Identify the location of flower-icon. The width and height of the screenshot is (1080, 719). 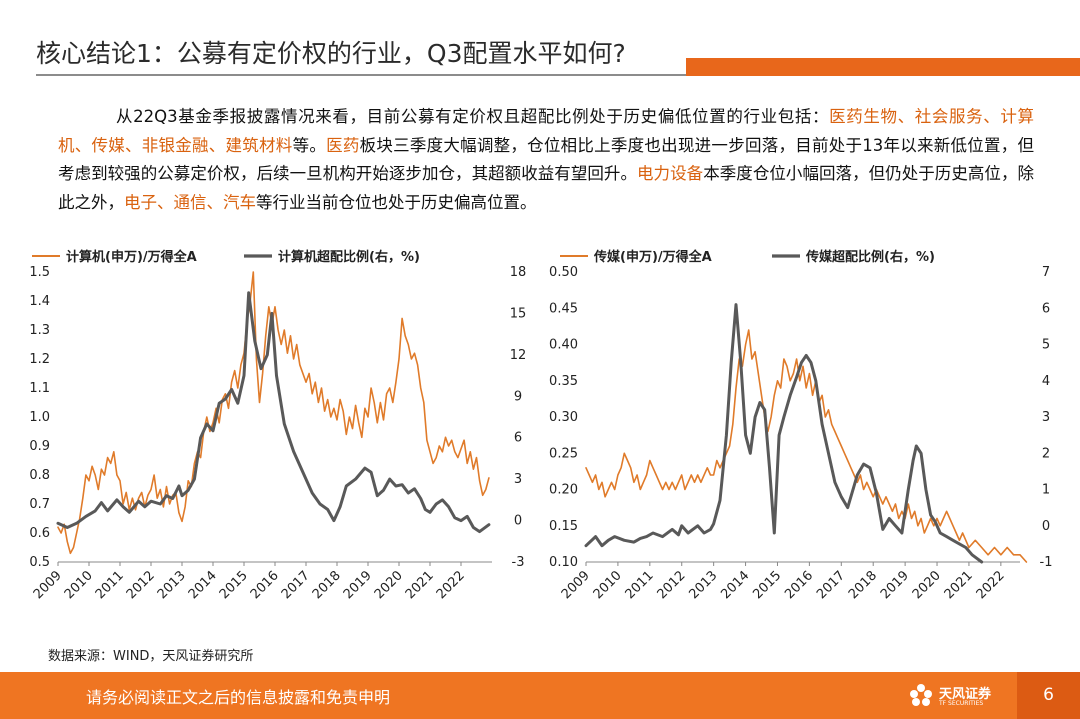
(921, 695).